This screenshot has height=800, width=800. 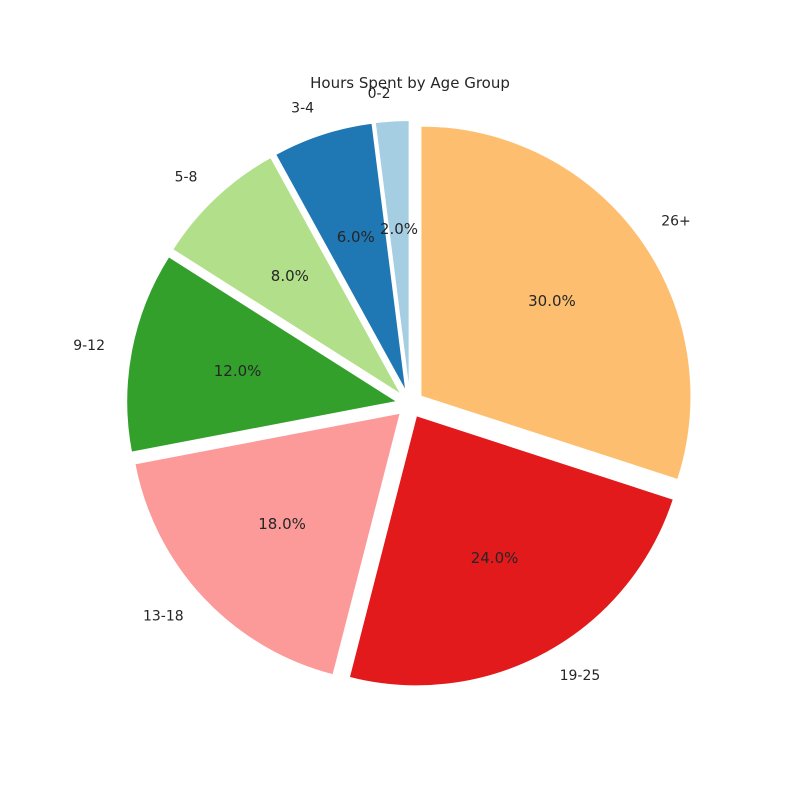 What do you see at coordinates (552, 301) in the screenshot?
I see `percent-label-26+: 30.0%` at bounding box center [552, 301].